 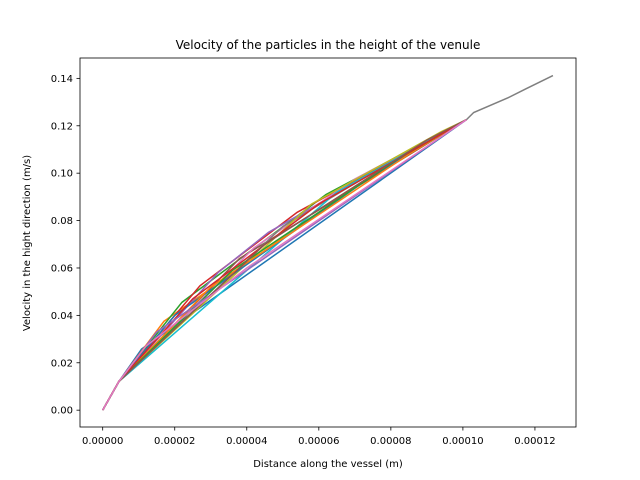 I want to click on x-tick-label: 0.00002, so click(x=174, y=441).